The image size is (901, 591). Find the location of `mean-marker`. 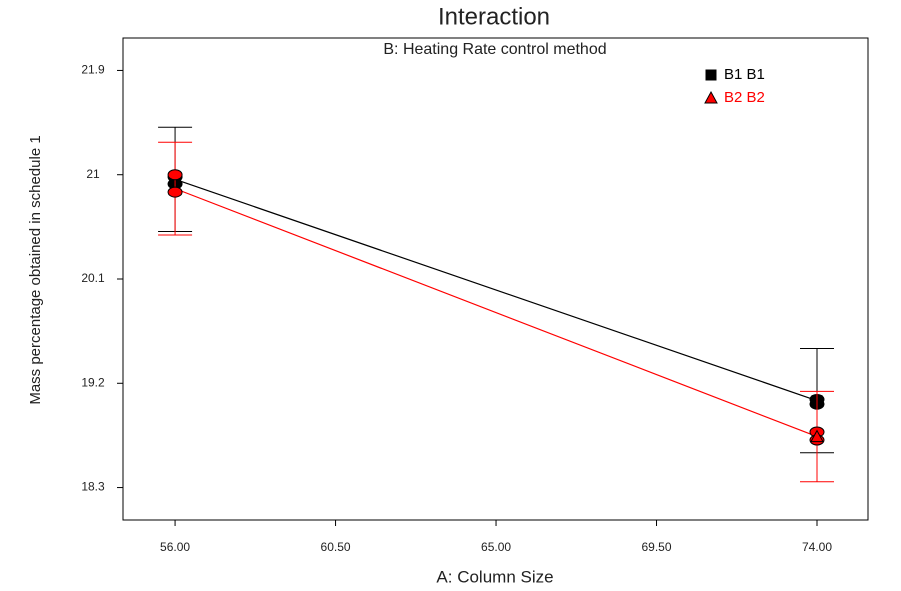

mean-marker is located at coordinates (817, 436).